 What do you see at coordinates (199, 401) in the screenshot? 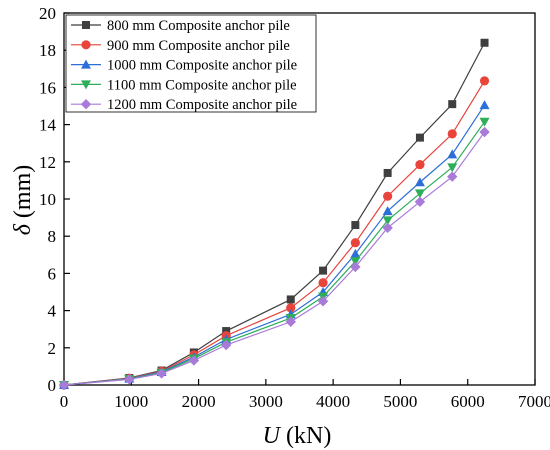
I see `x-tick-label: 2000` at bounding box center [199, 401].